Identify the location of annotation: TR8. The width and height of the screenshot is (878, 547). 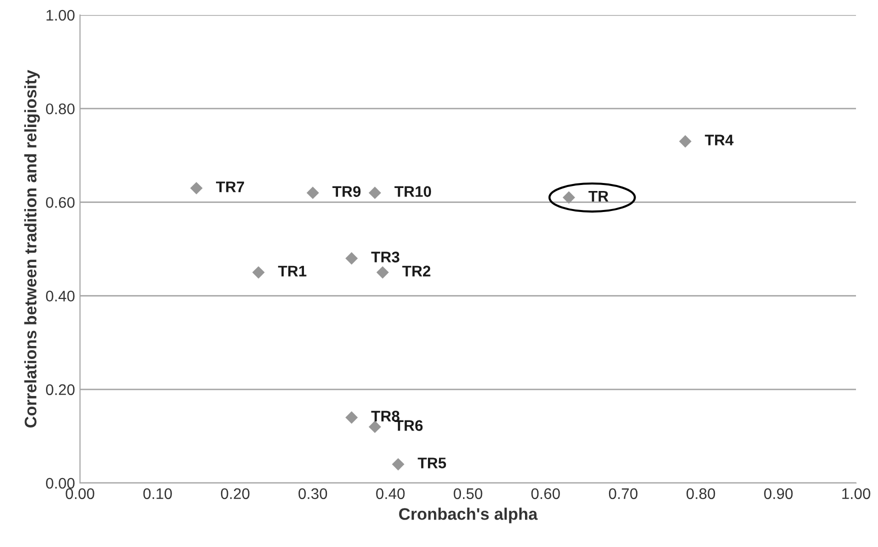
(385, 416).